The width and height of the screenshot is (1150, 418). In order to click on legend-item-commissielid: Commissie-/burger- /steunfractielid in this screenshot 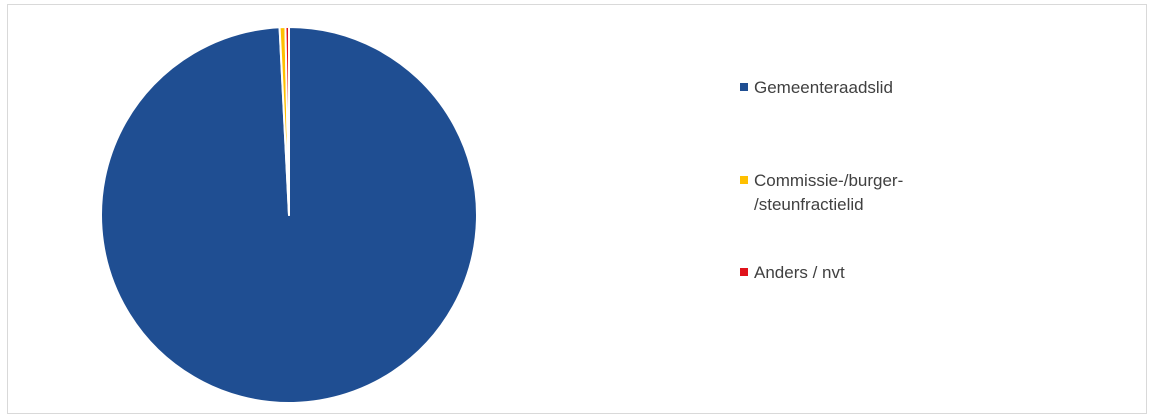, I will do `click(890, 193)`.